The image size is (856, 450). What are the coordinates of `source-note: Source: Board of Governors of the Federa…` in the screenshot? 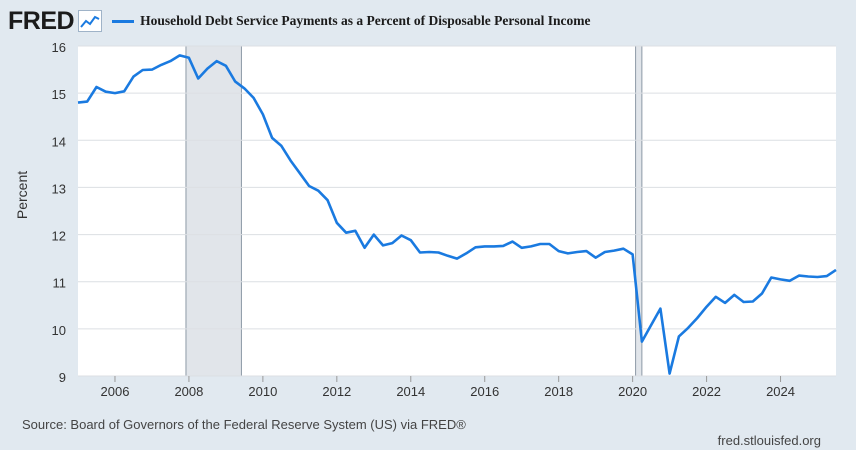 It's located at (244, 424).